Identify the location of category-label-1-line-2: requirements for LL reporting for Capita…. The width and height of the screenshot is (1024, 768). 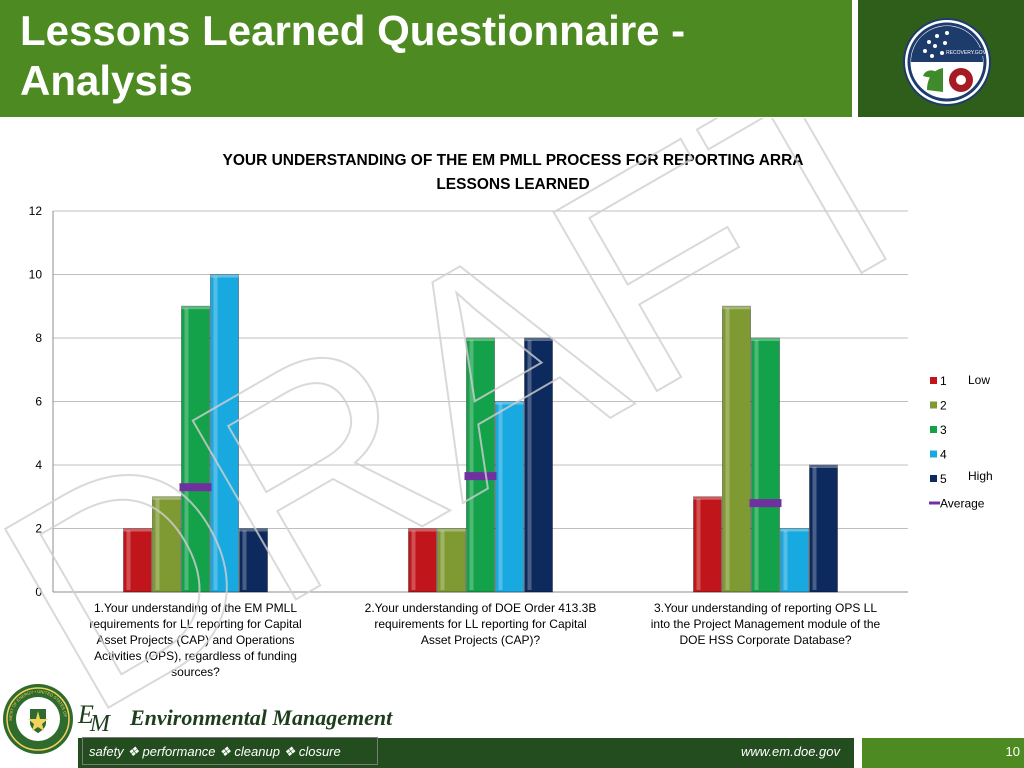
(195, 624).